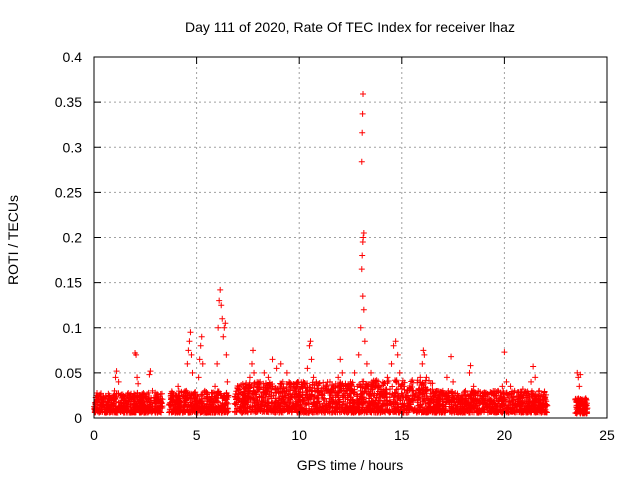  Describe the element at coordinates (299, 435) in the screenshot. I see `x-tick-label: 10` at that location.